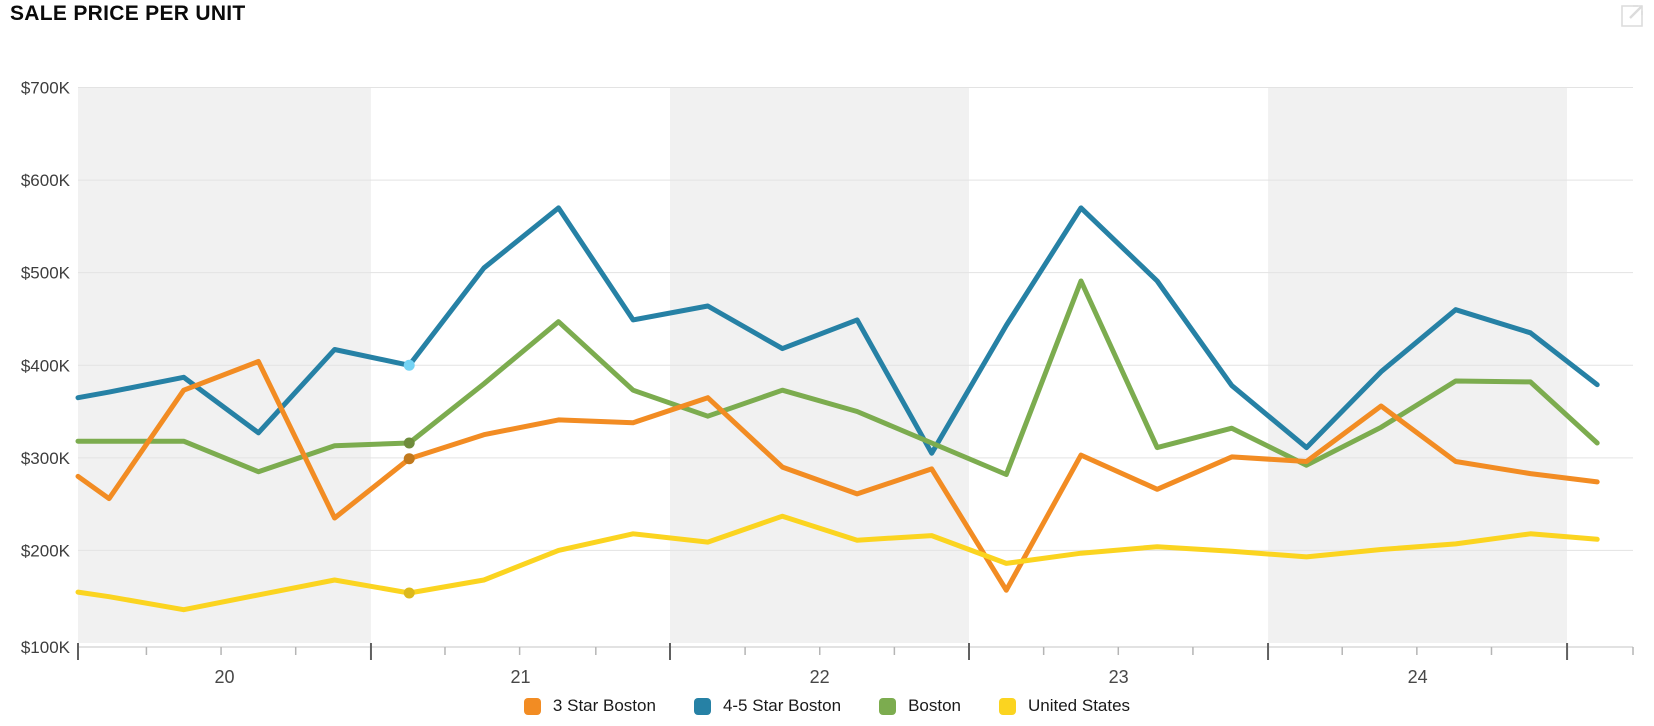  Describe the element at coordinates (46, 550) in the screenshot. I see `y-axis-tick-label: $200K` at that location.